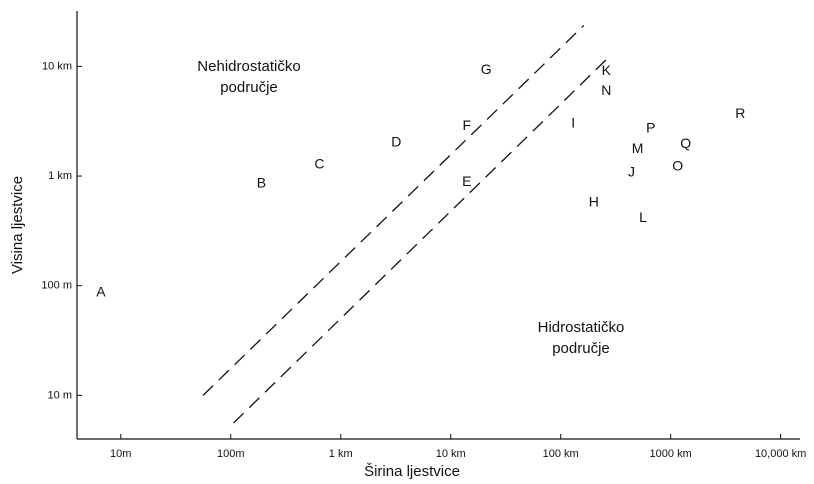  I want to click on x-tick-label: 1000 km, so click(671, 454).